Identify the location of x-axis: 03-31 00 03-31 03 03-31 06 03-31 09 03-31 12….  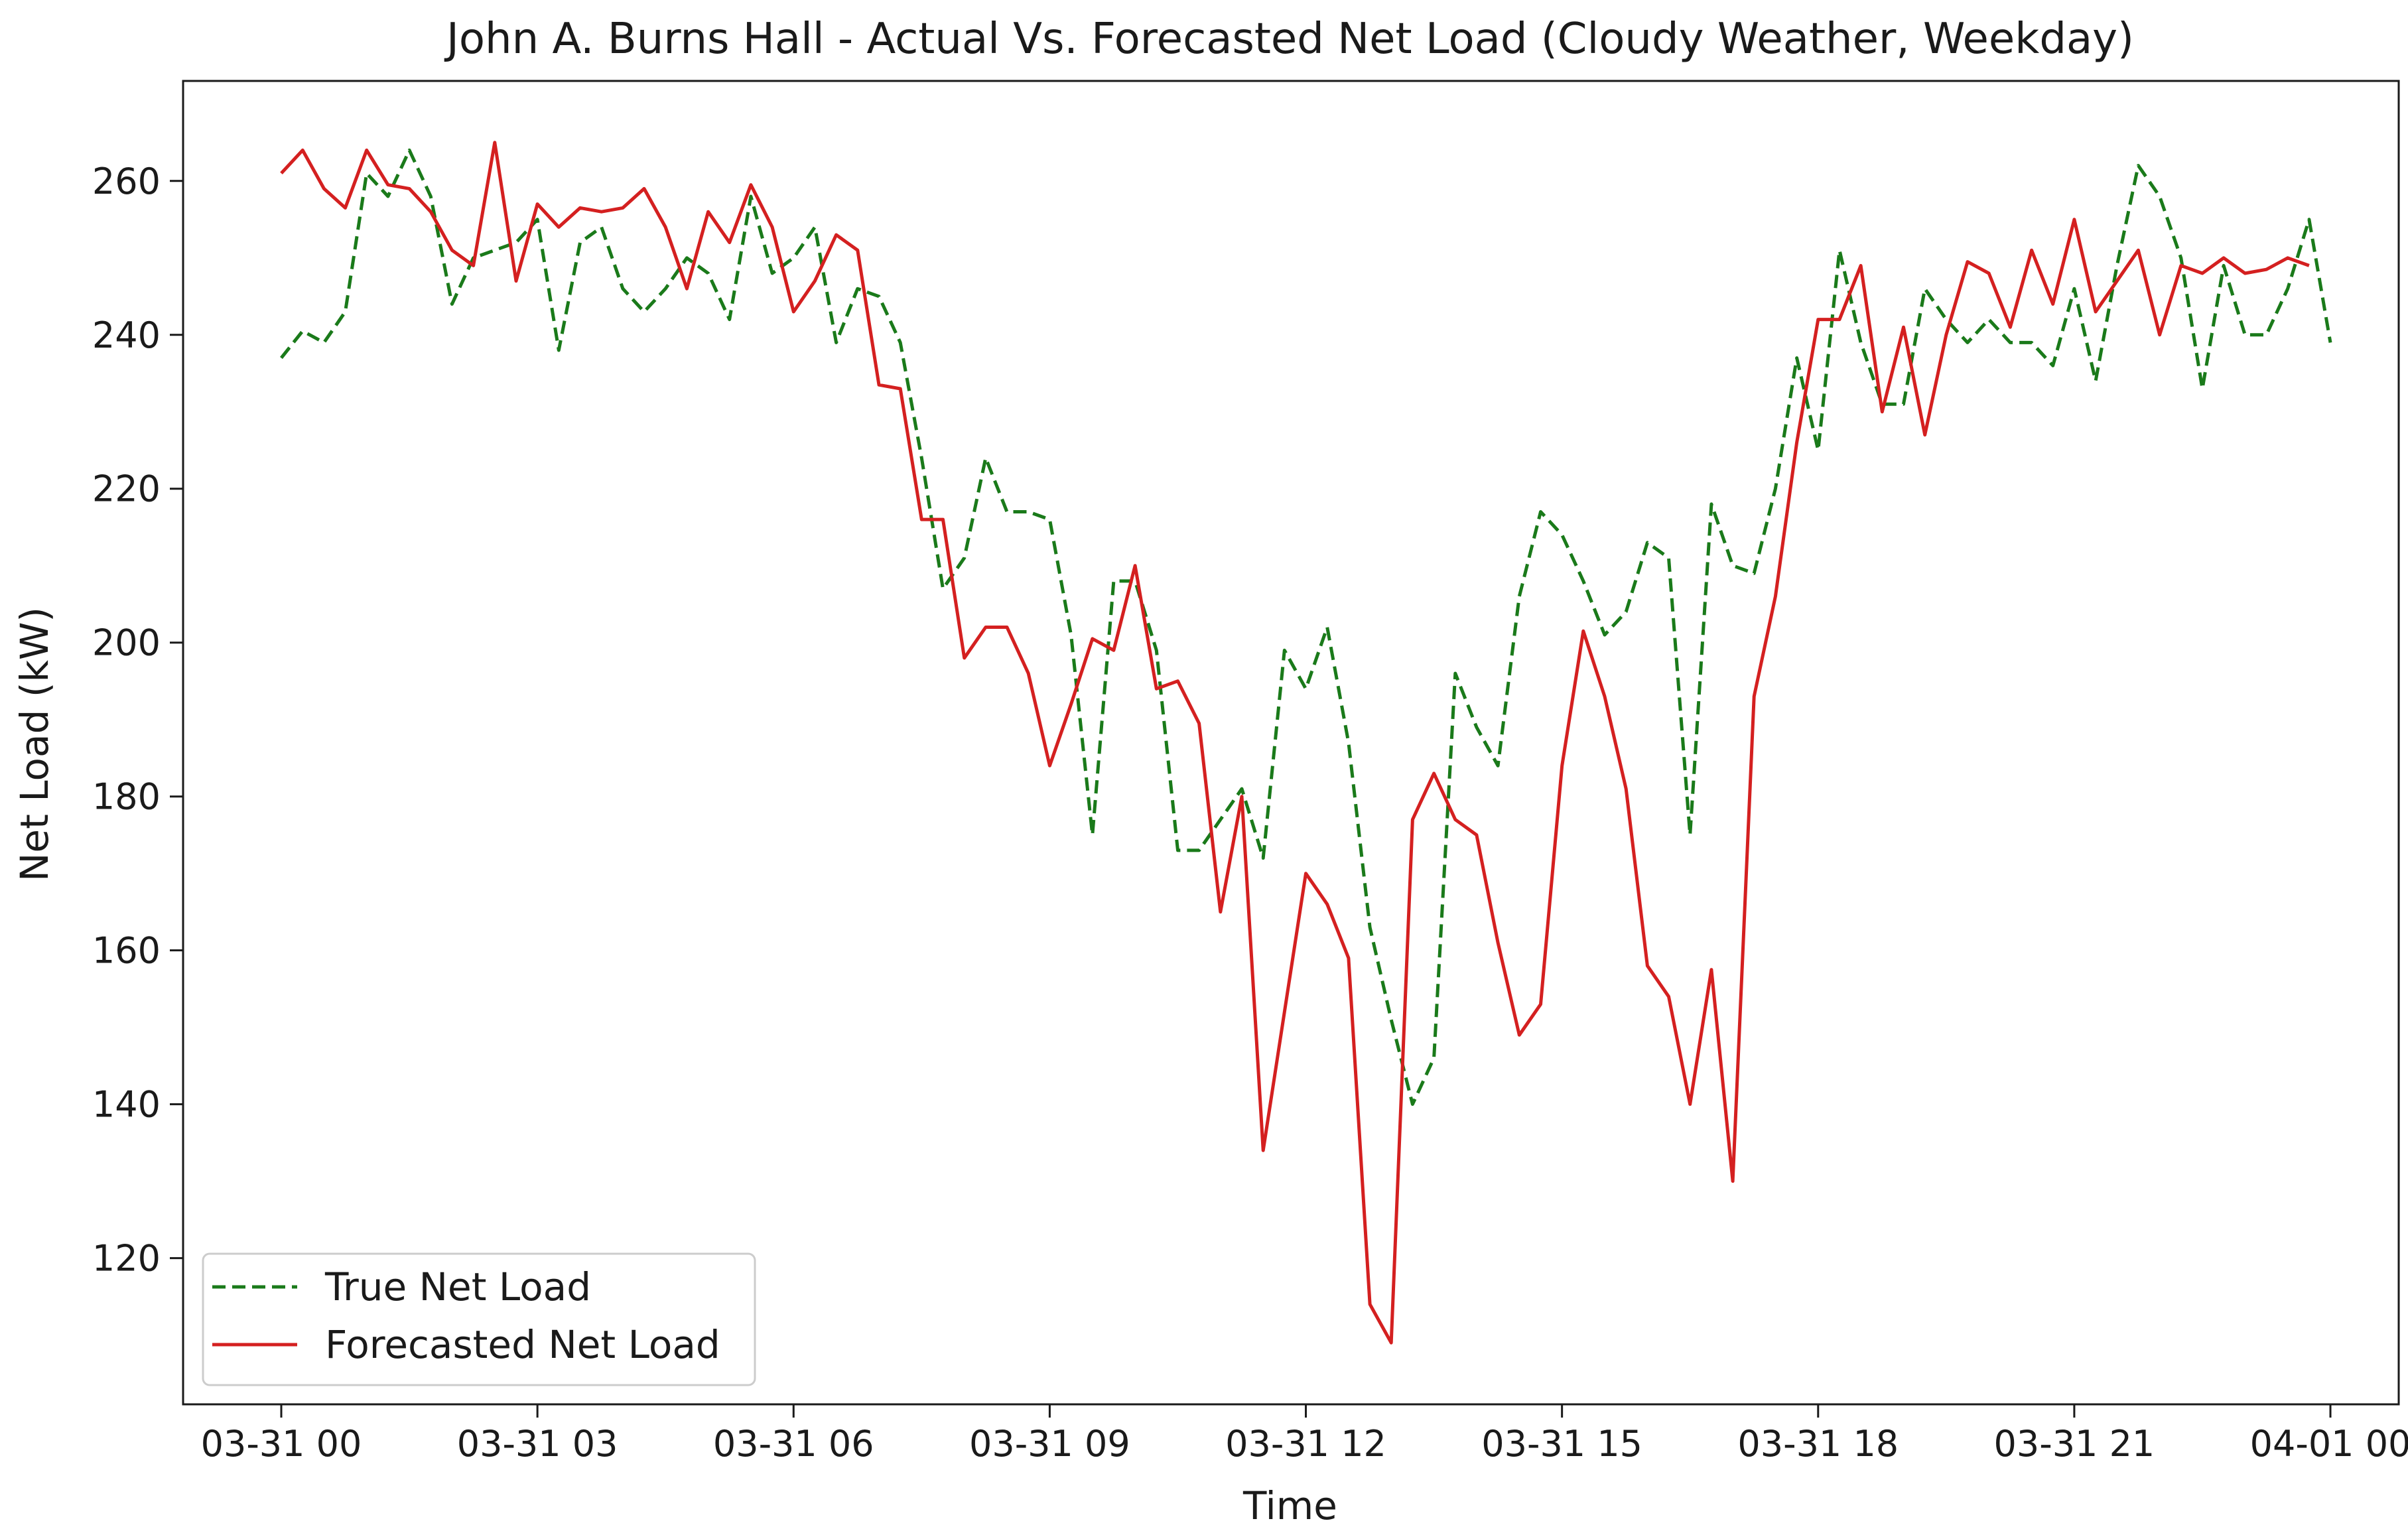
(1304, 1434).